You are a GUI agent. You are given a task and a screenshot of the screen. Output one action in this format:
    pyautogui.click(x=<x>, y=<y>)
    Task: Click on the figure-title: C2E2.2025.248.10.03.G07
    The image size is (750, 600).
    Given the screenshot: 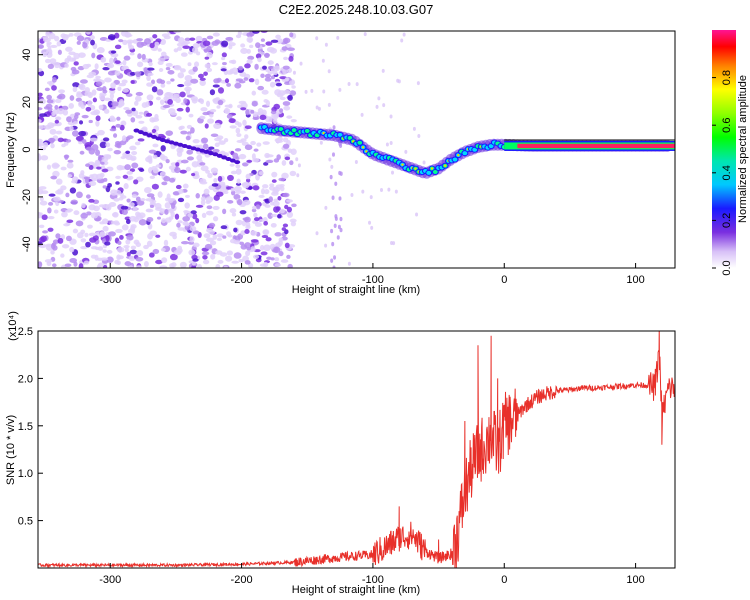 What is the action you would take?
    pyautogui.click(x=356, y=9)
    